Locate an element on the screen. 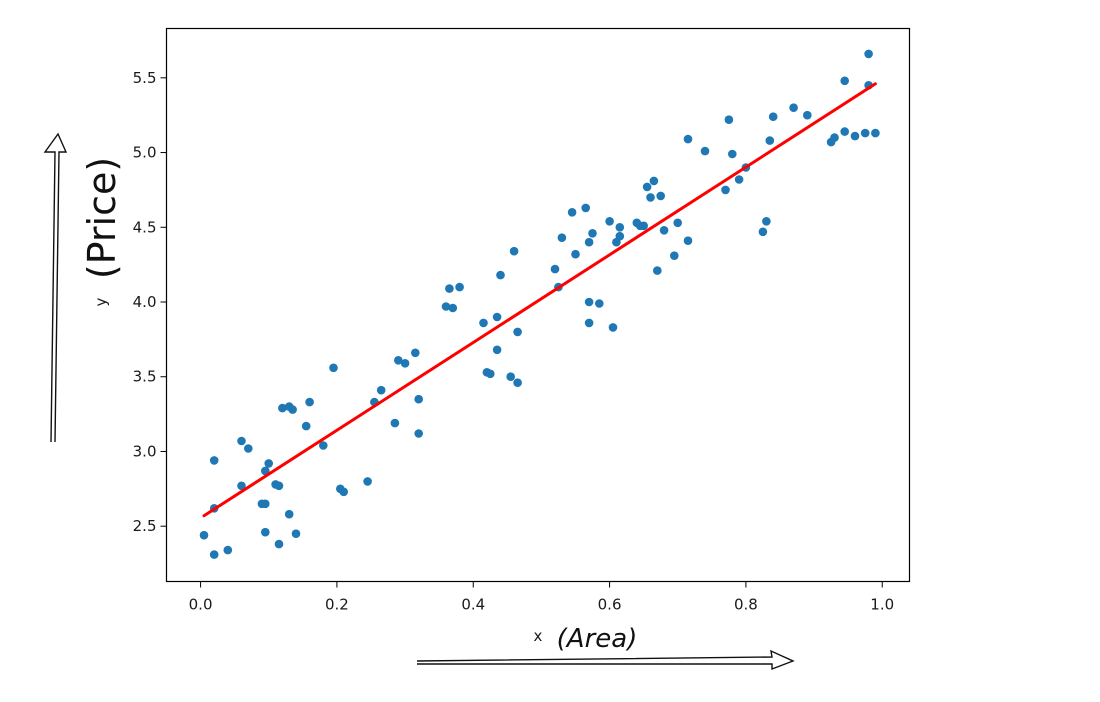 This screenshot has width=1100, height=702. y-tick-label: 2.5 is located at coordinates (145, 526).